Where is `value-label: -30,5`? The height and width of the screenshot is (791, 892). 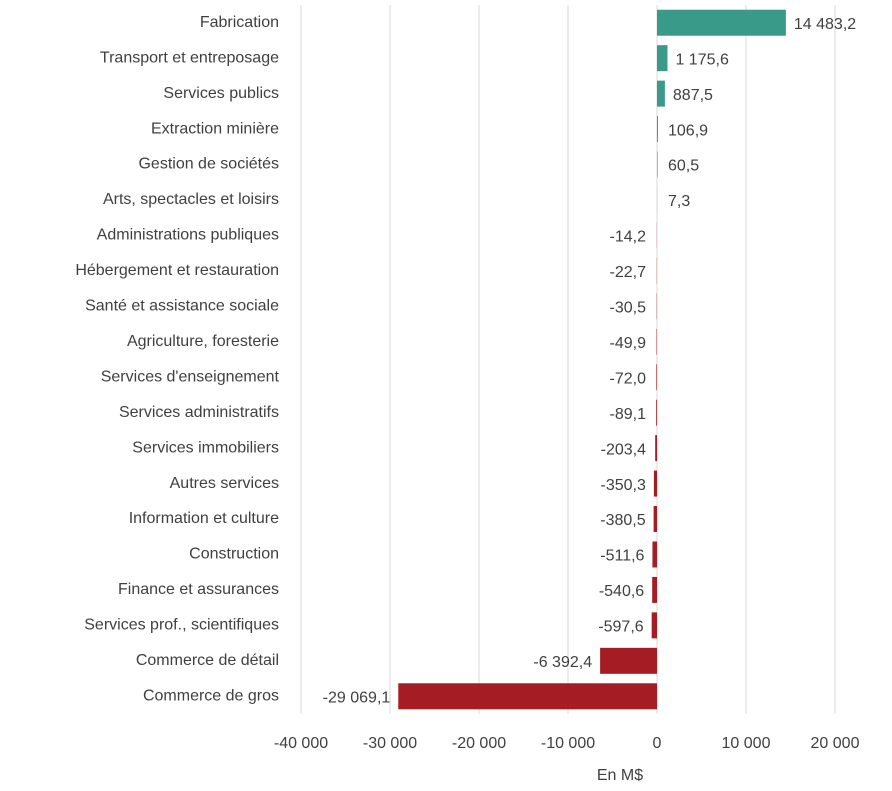 value-label: -30,5 is located at coordinates (628, 308).